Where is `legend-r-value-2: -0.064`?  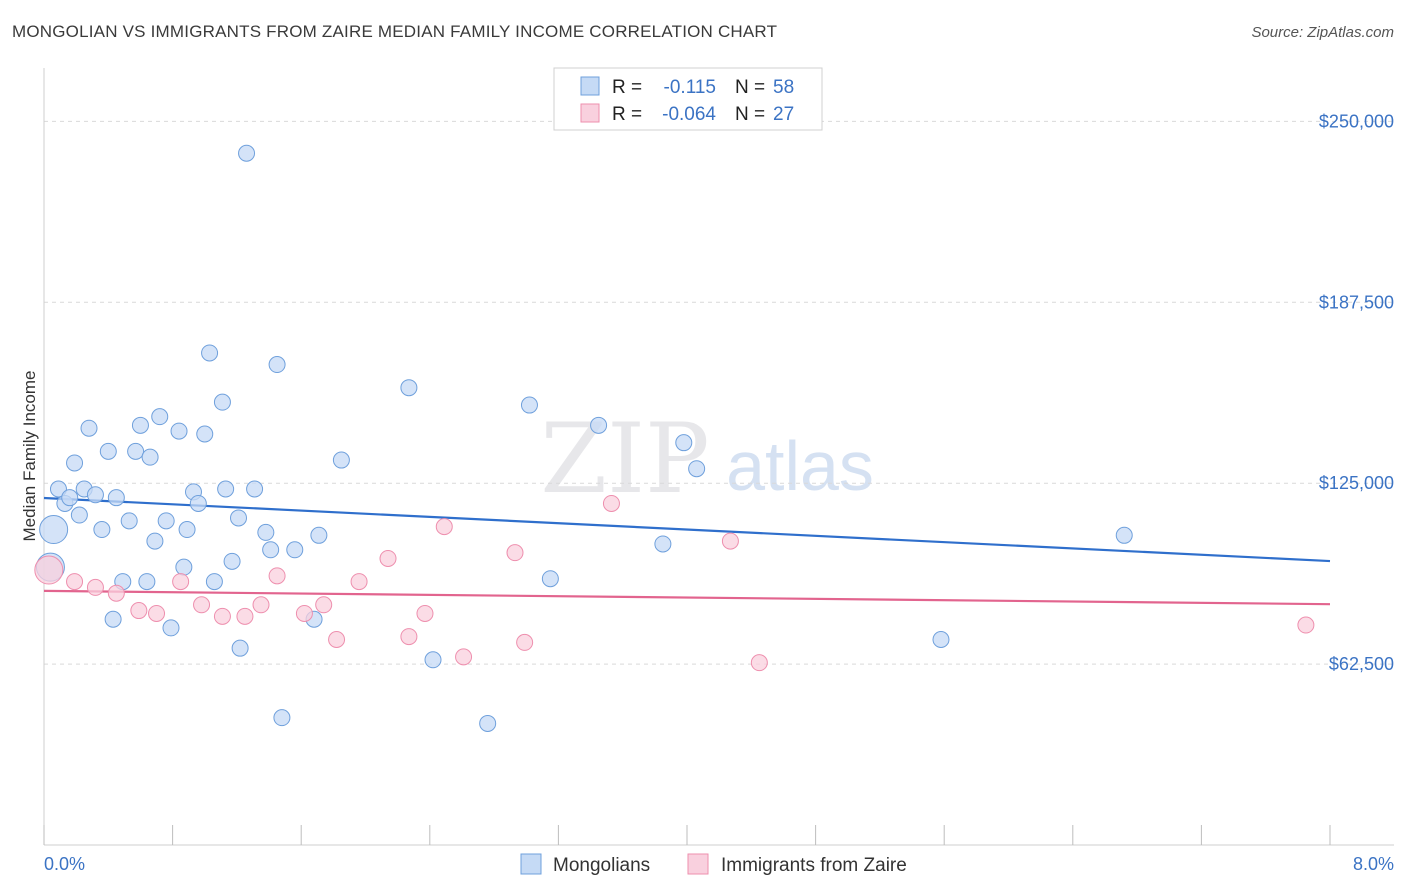 legend-r-value-2: -0.064 is located at coordinates (689, 114).